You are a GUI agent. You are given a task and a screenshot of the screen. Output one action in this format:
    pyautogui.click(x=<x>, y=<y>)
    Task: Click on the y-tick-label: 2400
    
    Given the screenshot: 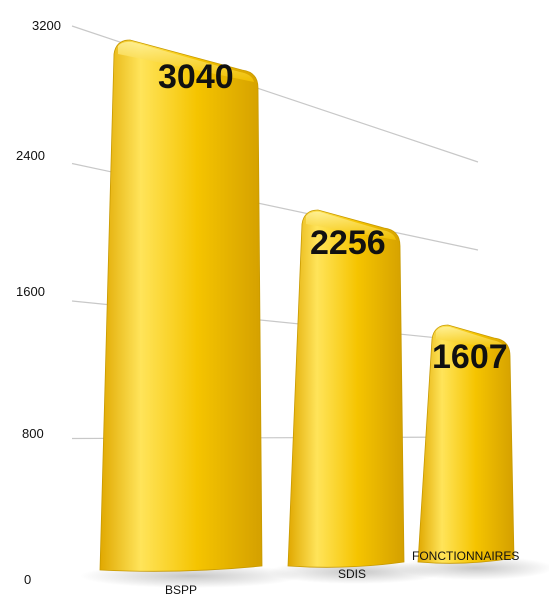 What is the action you would take?
    pyautogui.click(x=30, y=155)
    